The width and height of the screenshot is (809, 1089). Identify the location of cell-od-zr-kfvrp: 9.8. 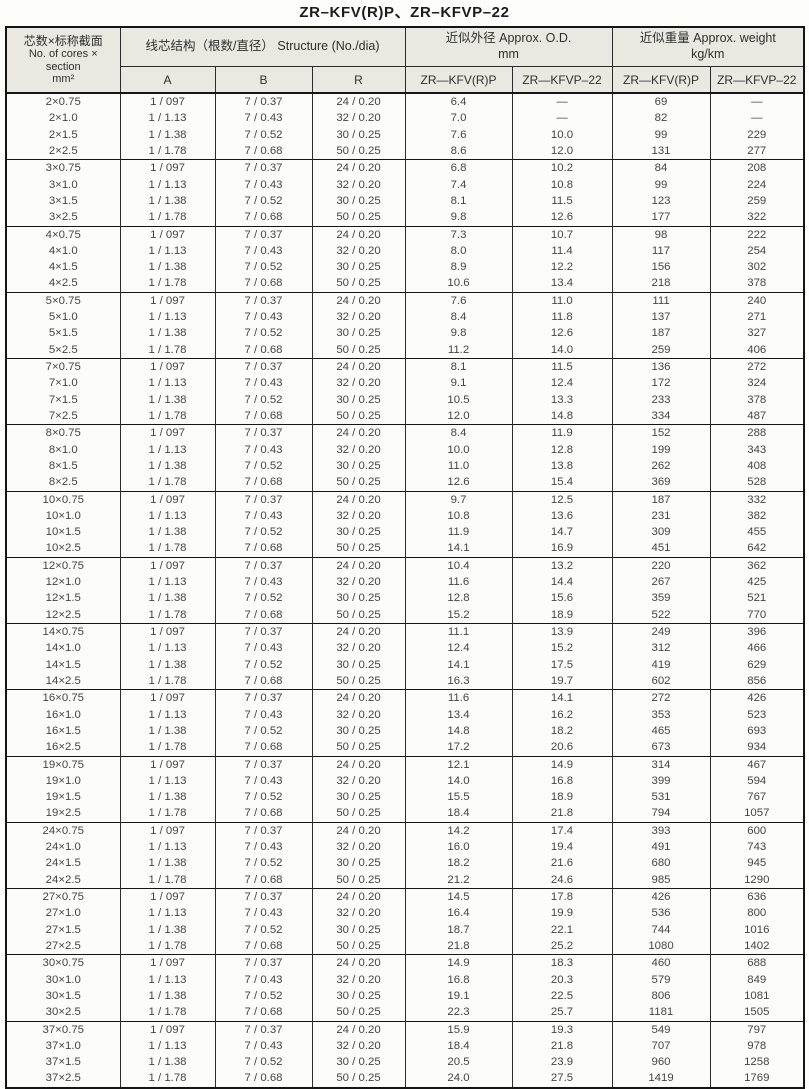
(458, 333).